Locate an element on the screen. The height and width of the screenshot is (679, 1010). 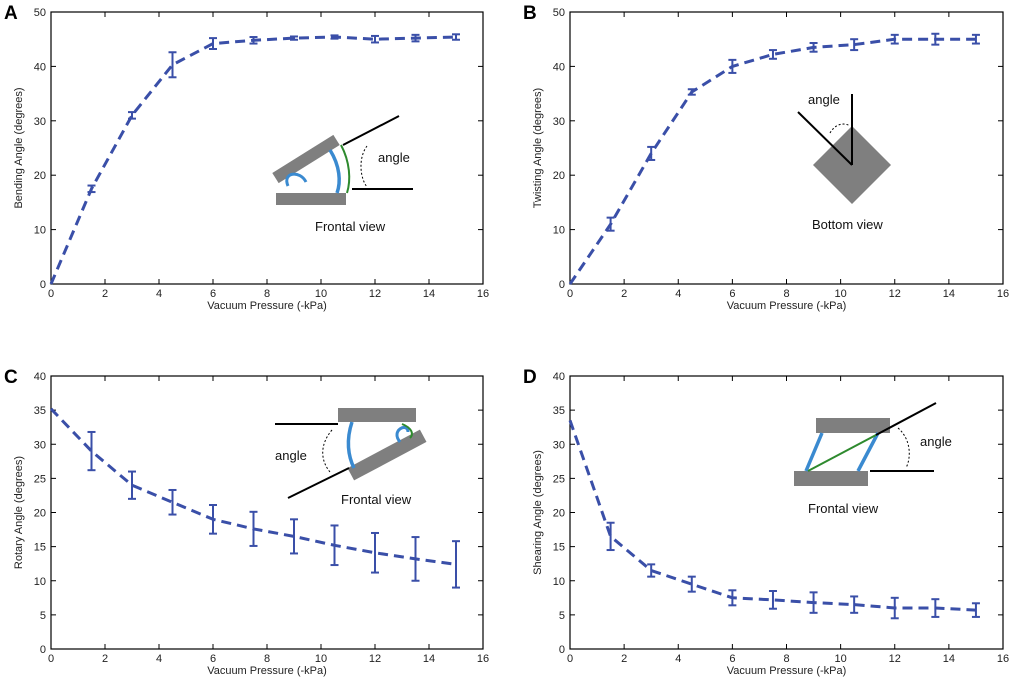
y-axis-title: Rotary Angle (degrees) is located at coordinates (19, 512).